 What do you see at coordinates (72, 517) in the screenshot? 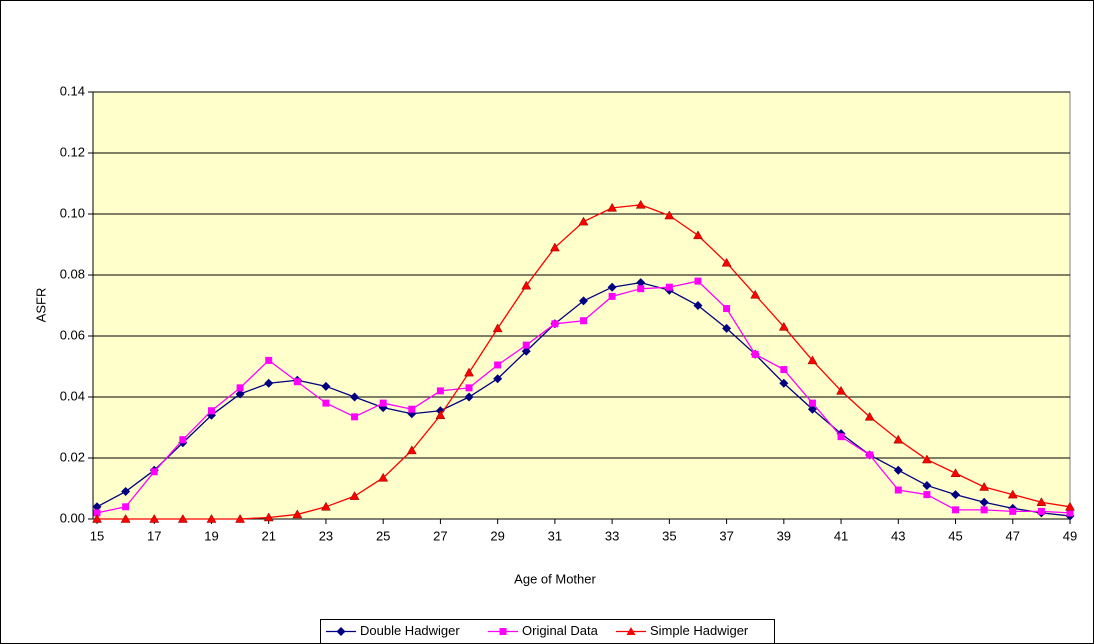
I see `y-tick-label: 0.00` at bounding box center [72, 517].